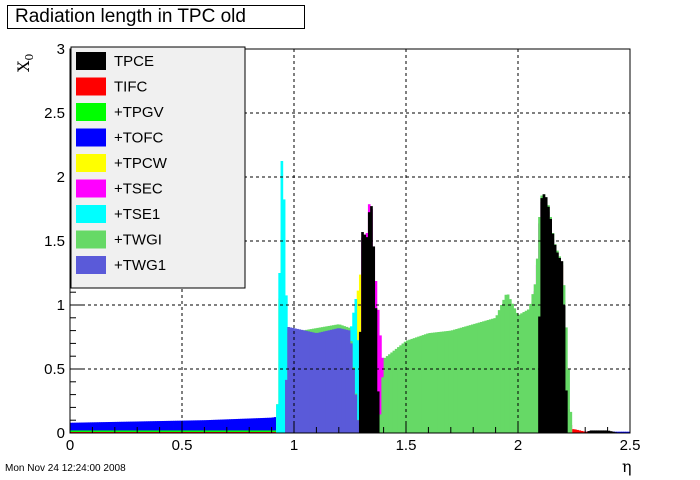 The height and width of the screenshot is (480, 700). What do you see at coordinates (294, 445) in the screenshot?
I see `x-tick-label: 1` at bounding box center [294, 445].